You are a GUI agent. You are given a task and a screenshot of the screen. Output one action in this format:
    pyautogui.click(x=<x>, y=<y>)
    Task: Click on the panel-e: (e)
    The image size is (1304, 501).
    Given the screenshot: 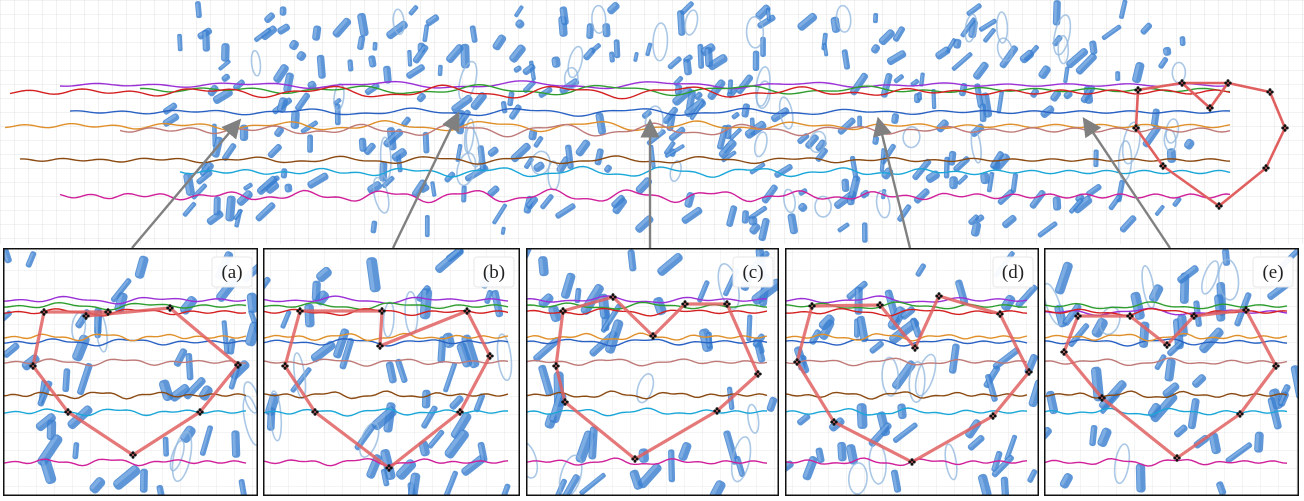 What is the action you would take?
    pyautogui.click(x=1171, y=372)
    